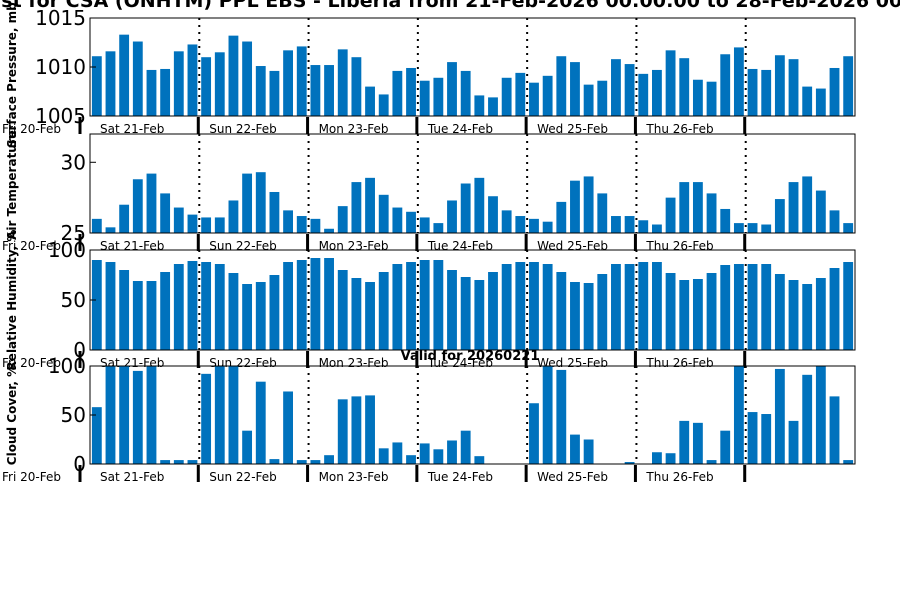  I want to click on y-axis-label: Relative Humidity, %, so click(12, 300).